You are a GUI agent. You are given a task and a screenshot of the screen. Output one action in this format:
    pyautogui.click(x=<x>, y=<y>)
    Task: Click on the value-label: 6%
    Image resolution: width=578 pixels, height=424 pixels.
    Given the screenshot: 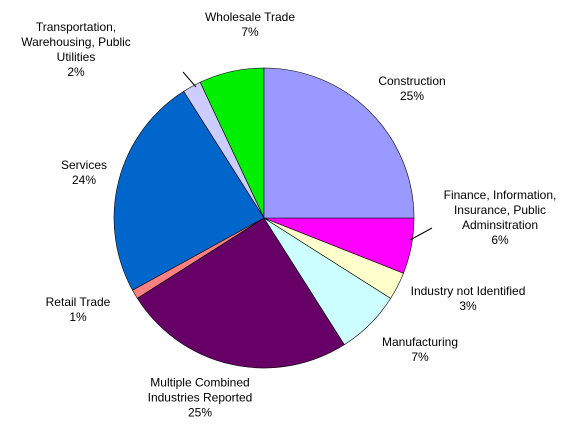 What is the action you would take?
    pyautogui.click(x=500, y=240)
    